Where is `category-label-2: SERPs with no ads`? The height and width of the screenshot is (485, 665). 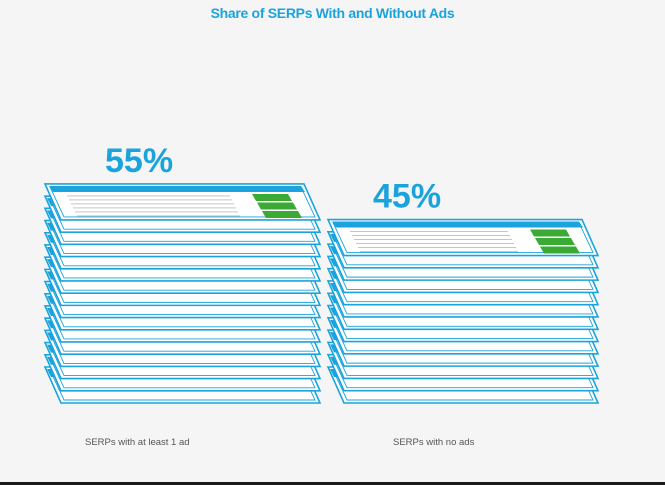 category-label-2: SERPs with no ads is located at coordinates (434, 442).